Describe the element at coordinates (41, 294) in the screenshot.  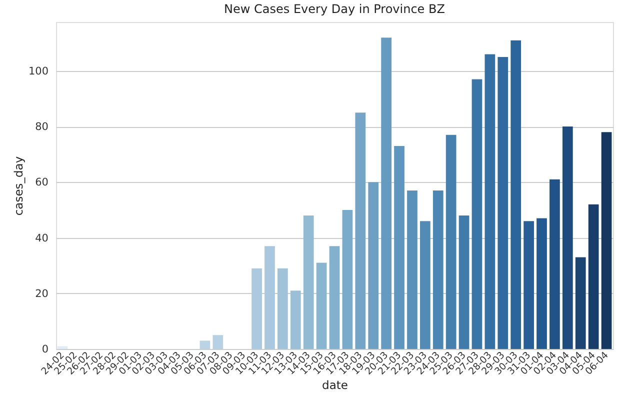
I see `y-tick-label: 20` at that location.